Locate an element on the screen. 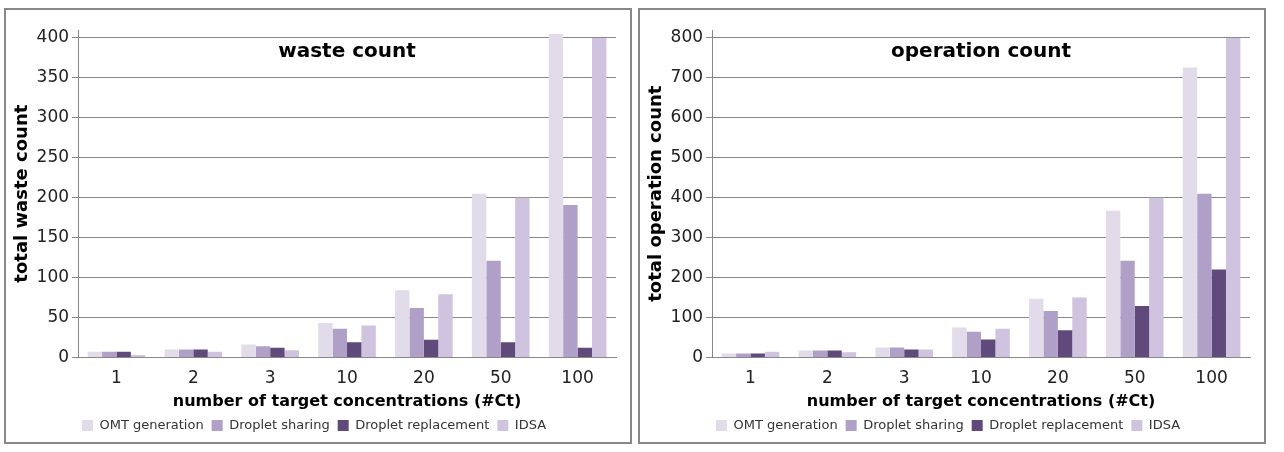  y-tick-label: 50 is located at coordinates (58, 315).